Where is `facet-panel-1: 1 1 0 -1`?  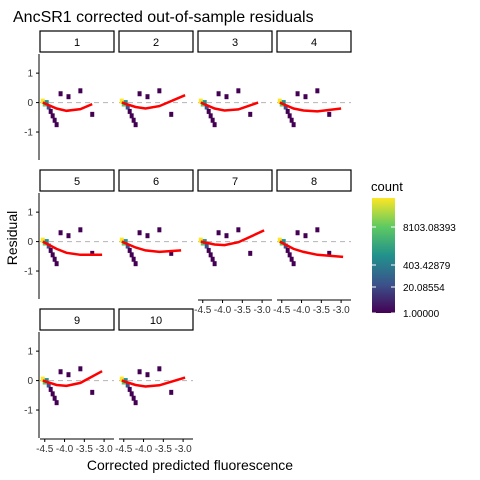 facet-panel-1: 1 1 0 -1 is located at coordinates (69, 95).